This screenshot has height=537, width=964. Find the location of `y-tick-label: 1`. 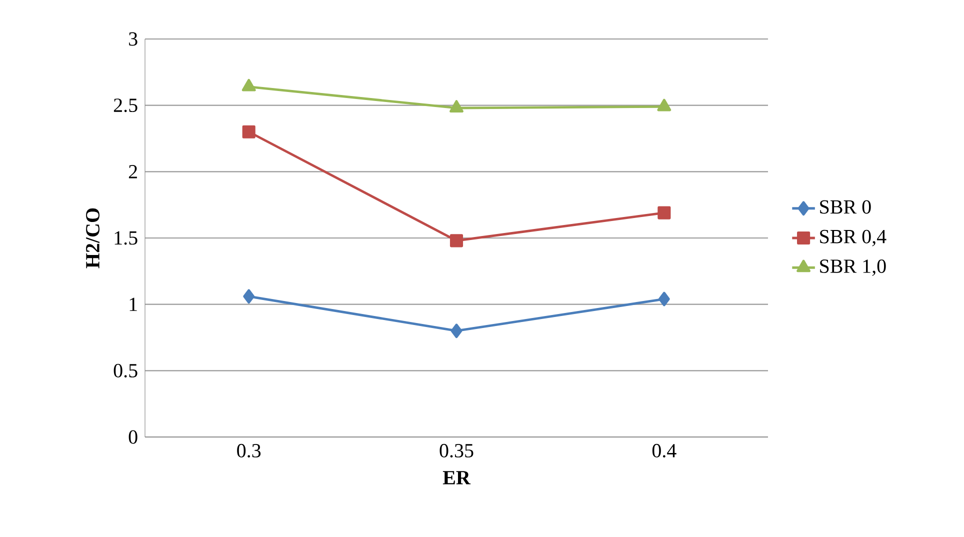

y-tick-label: 1 is located at coordinates (133, 304).